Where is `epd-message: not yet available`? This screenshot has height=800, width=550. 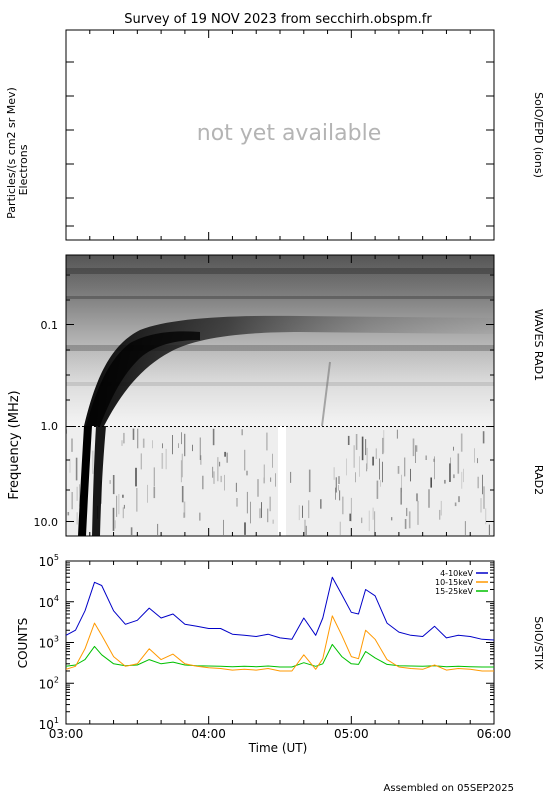
epd-message: not yet available is located at coordinates (289, 133).